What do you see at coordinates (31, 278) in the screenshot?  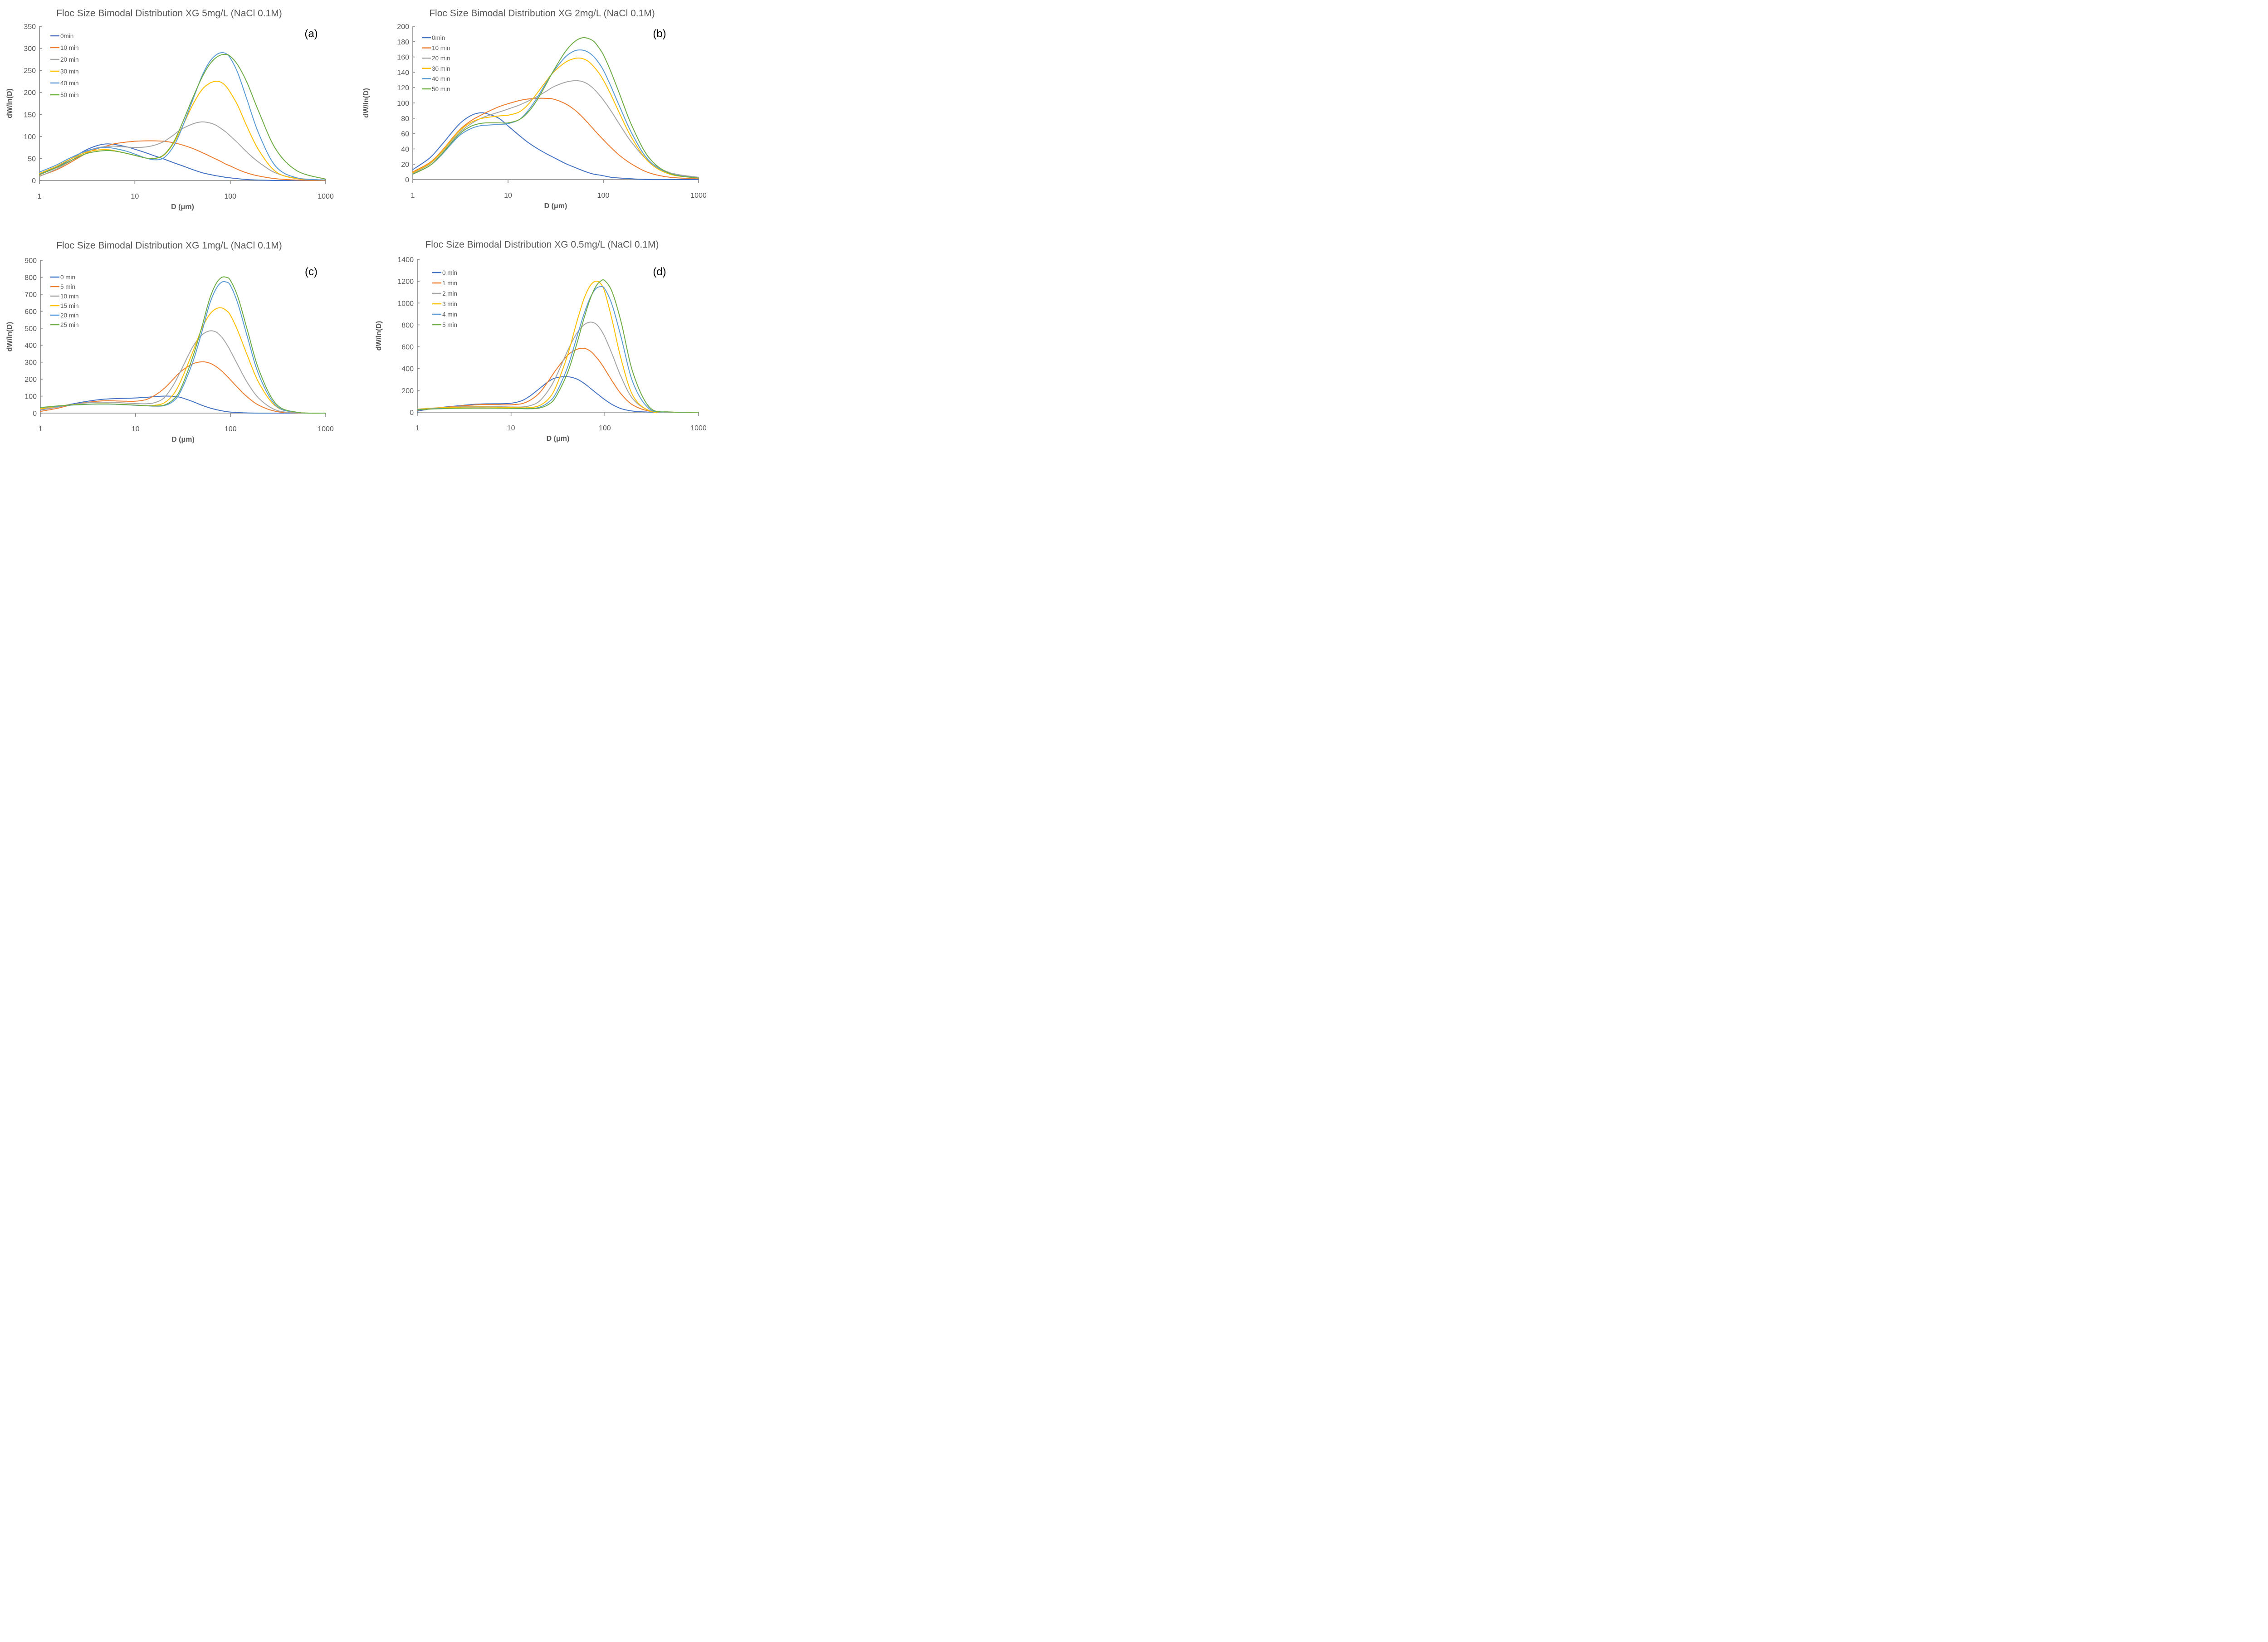 I see `y-tick-label: 800` at bounding box center [31, 278].